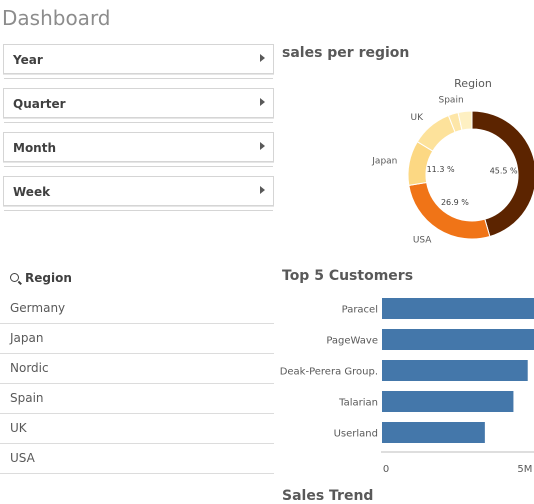 The height and width of the screenshot is (504, 534). What do you see at coordinates (455, 202) in the screenshot?
I see `donut-percent-label: 26.9 %` at bounding box center [455, 202].